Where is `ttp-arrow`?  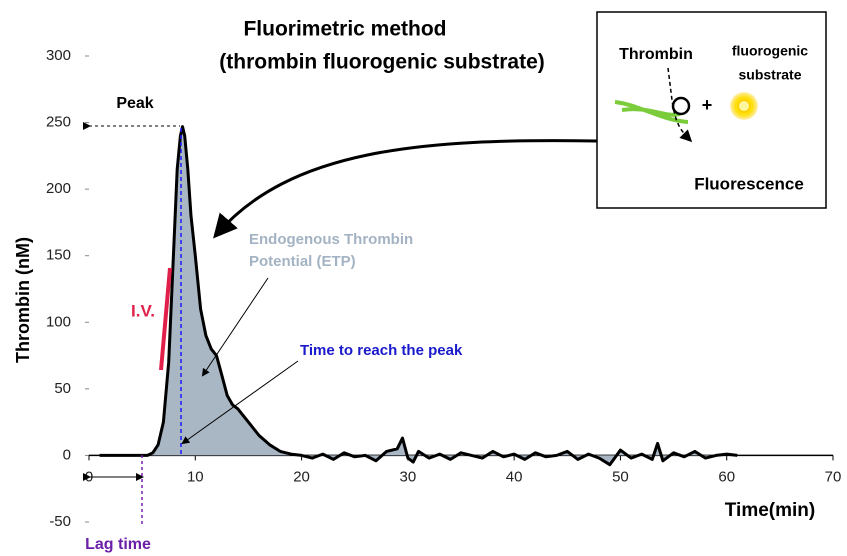
ttp-arrow is located at coordinates (240, 402).